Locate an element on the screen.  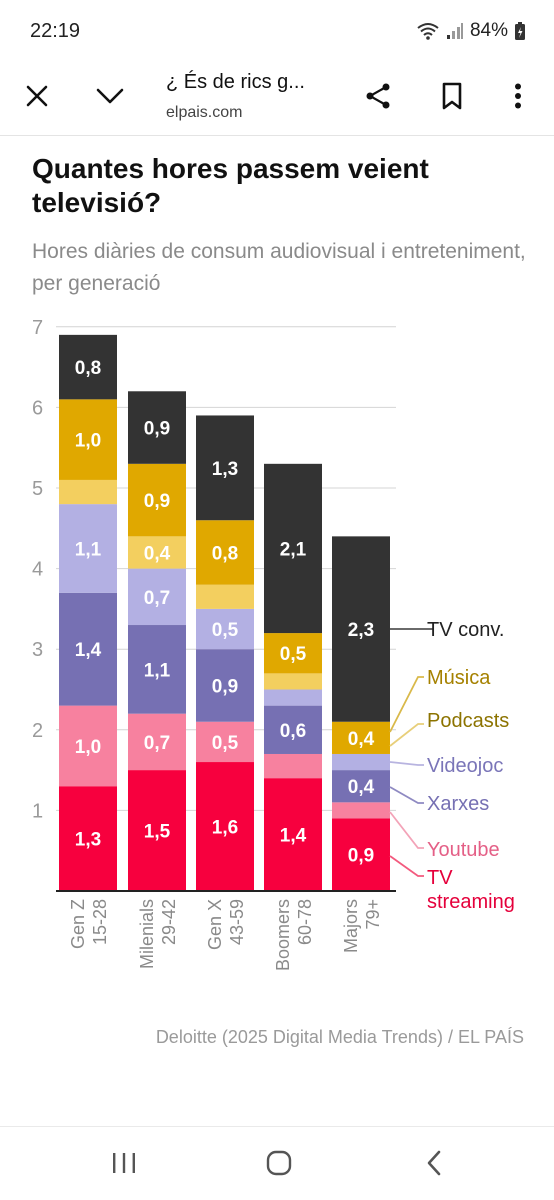
legend-label: Xarxes is located at coordinates (458, 804).